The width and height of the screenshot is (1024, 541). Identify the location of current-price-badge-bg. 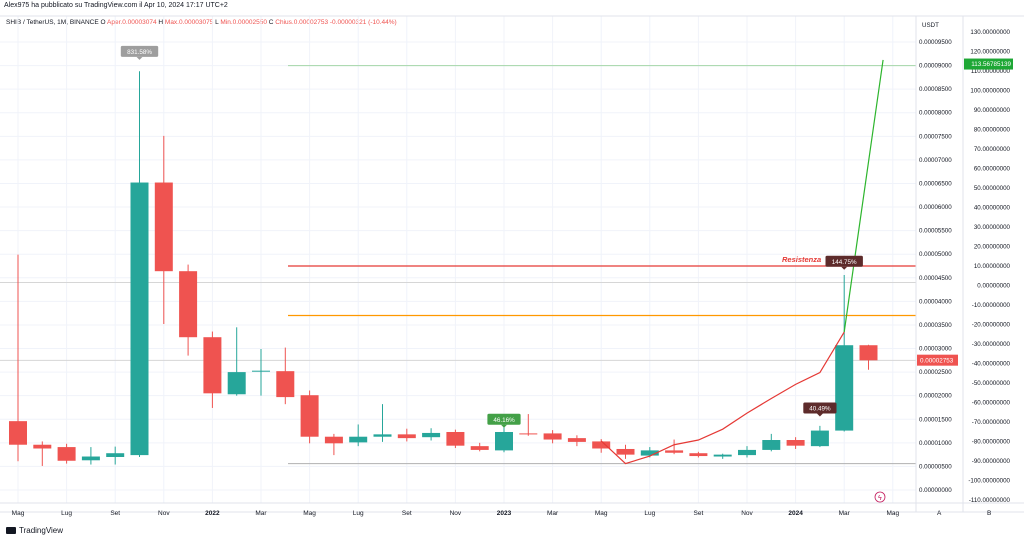
(937, 360).